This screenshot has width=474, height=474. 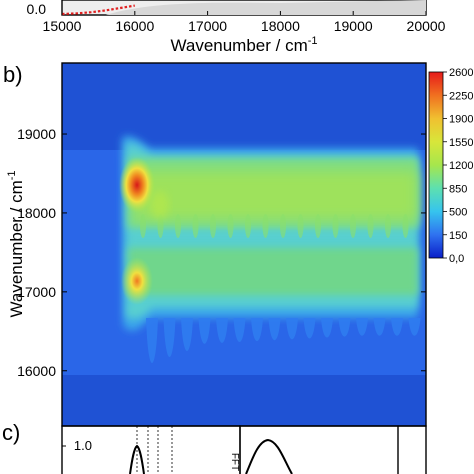 I want to click on heatmap-hotspot-lower, so click(x=137, y=281).